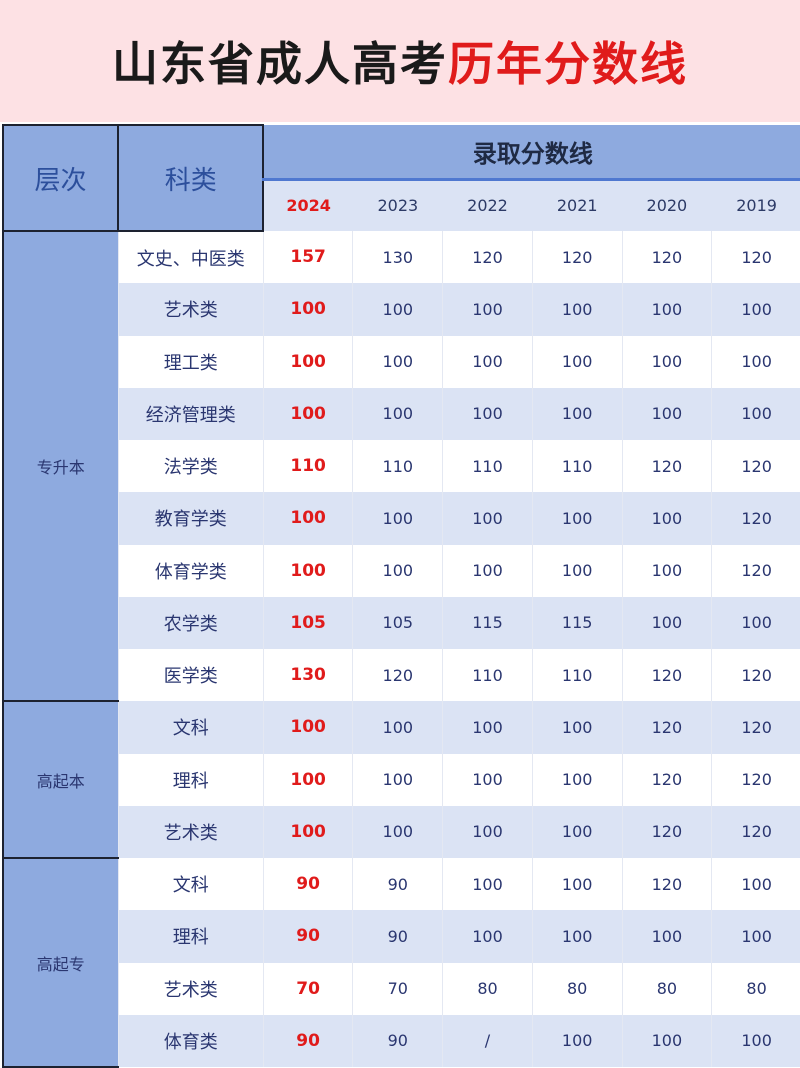 The height and width of the screenshot is (1068, 800). What do you see at coordinates (60, 962) in the screenshot?
I see `level-cell: 高起专` at bounding box center [60, 962].